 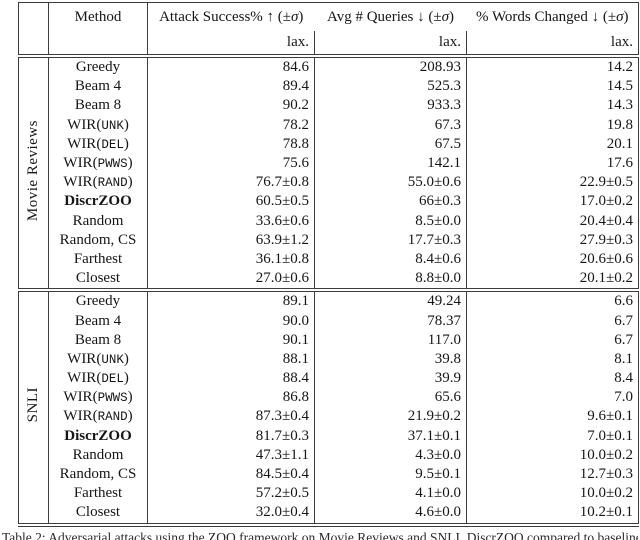 I want to click on attack-success-value: 86.8, so click(x=231, y=398).